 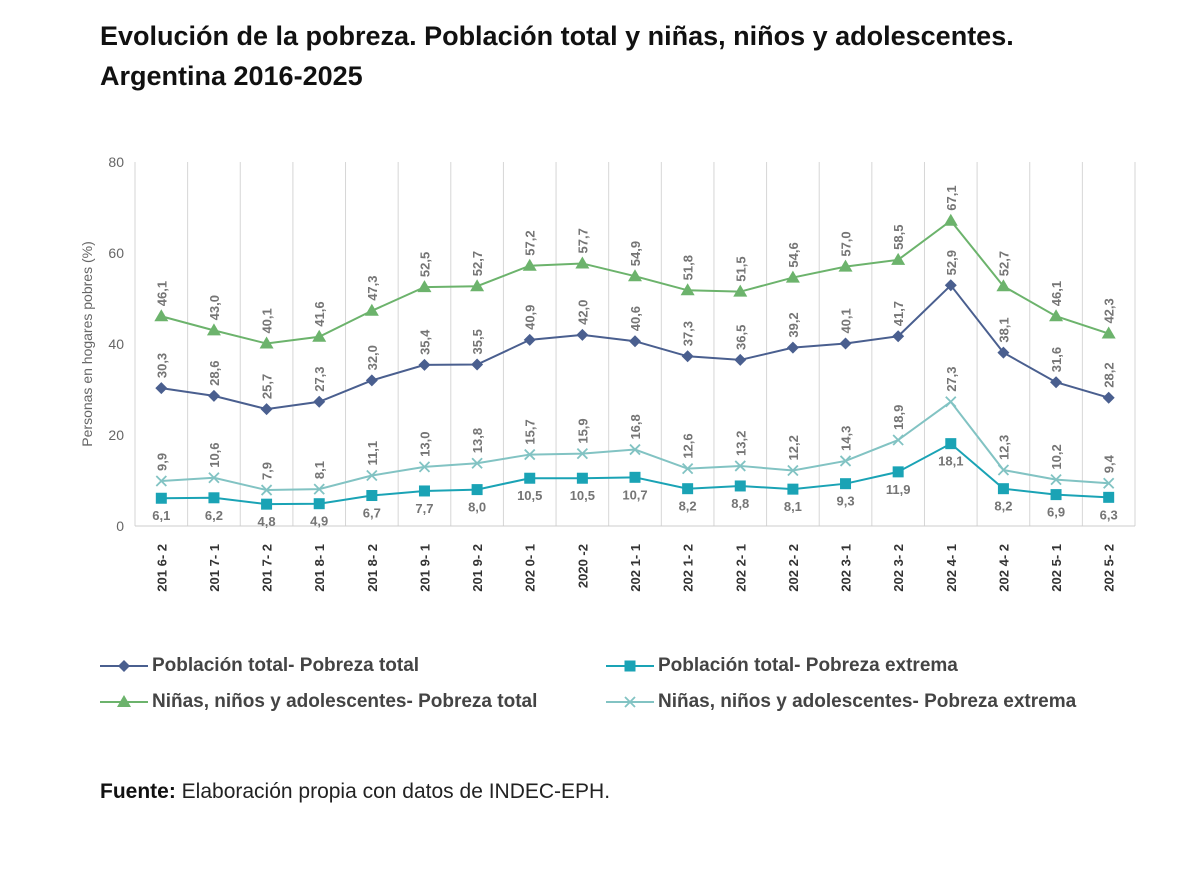 What do you see at coordinates (740, 568) in the screenshot?
I see `x-tick-label: 202 2- 1` at bounding box center [740, 568].